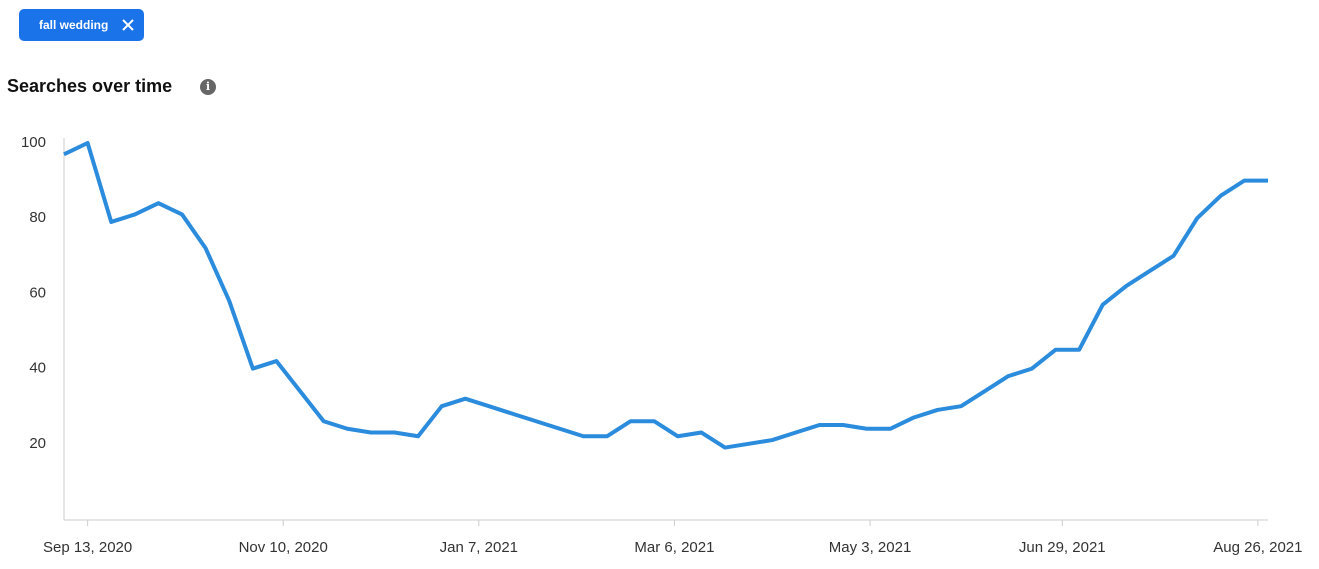 This screenshot has height=569, width=1319. What do you see at coordinates (870, 547) in the screenshot?
I see `x-tick-label: May 3, 2021` at bounding box center [870, 547].